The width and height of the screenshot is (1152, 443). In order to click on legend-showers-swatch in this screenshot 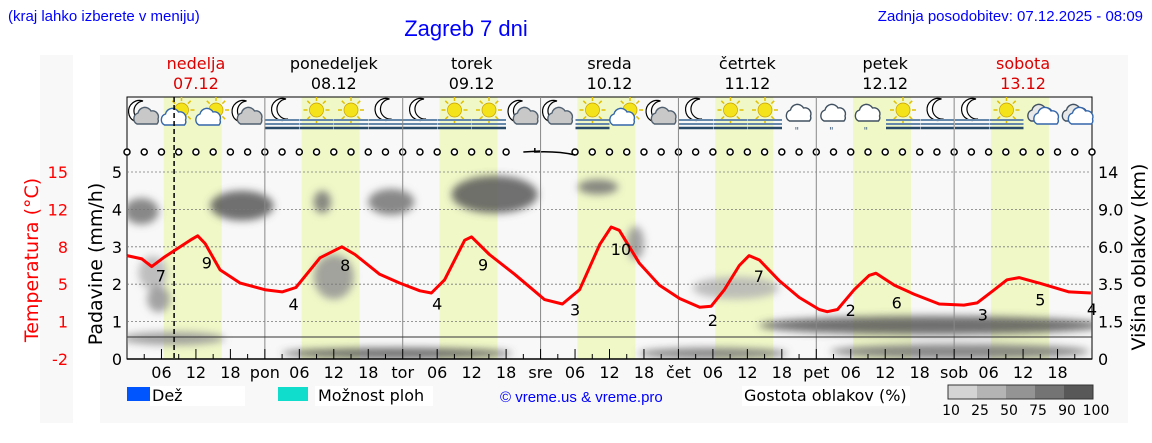, I will do `click(293, 394)`.